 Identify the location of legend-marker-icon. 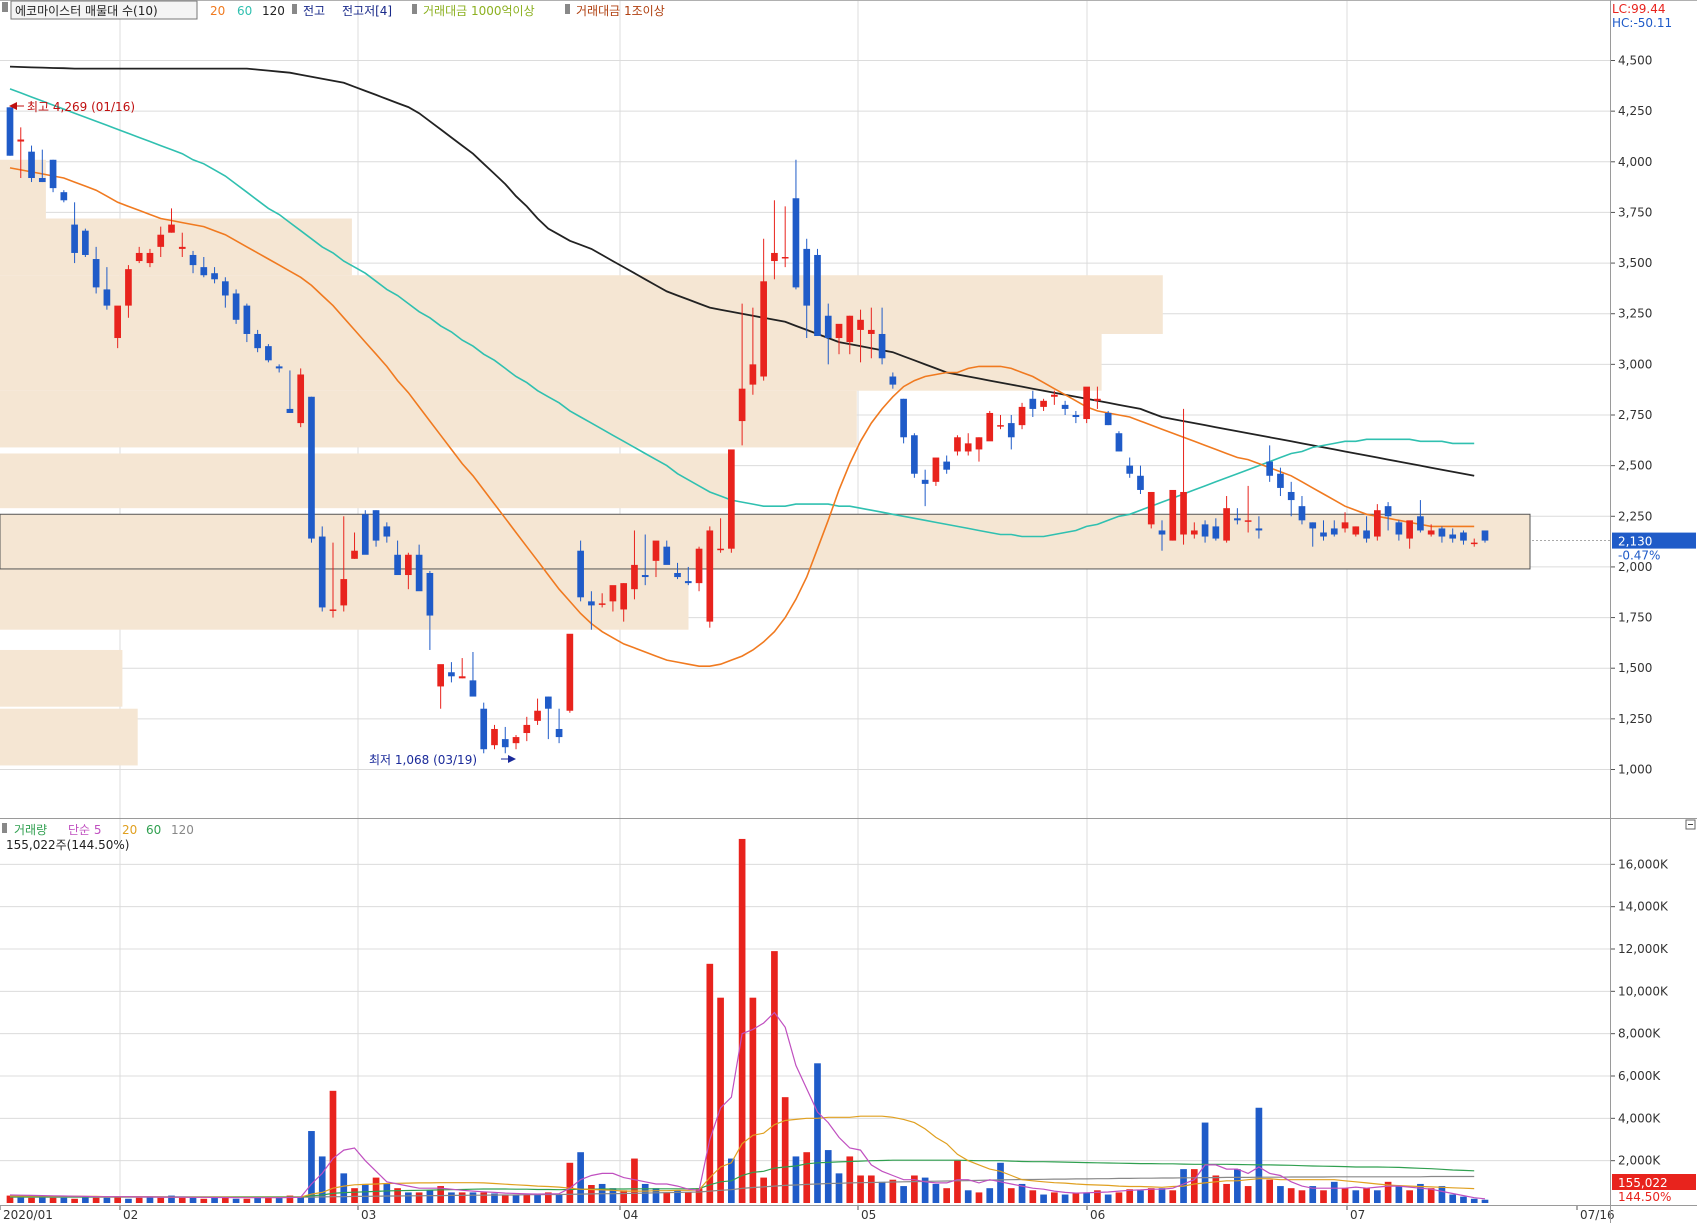
(414, 9).